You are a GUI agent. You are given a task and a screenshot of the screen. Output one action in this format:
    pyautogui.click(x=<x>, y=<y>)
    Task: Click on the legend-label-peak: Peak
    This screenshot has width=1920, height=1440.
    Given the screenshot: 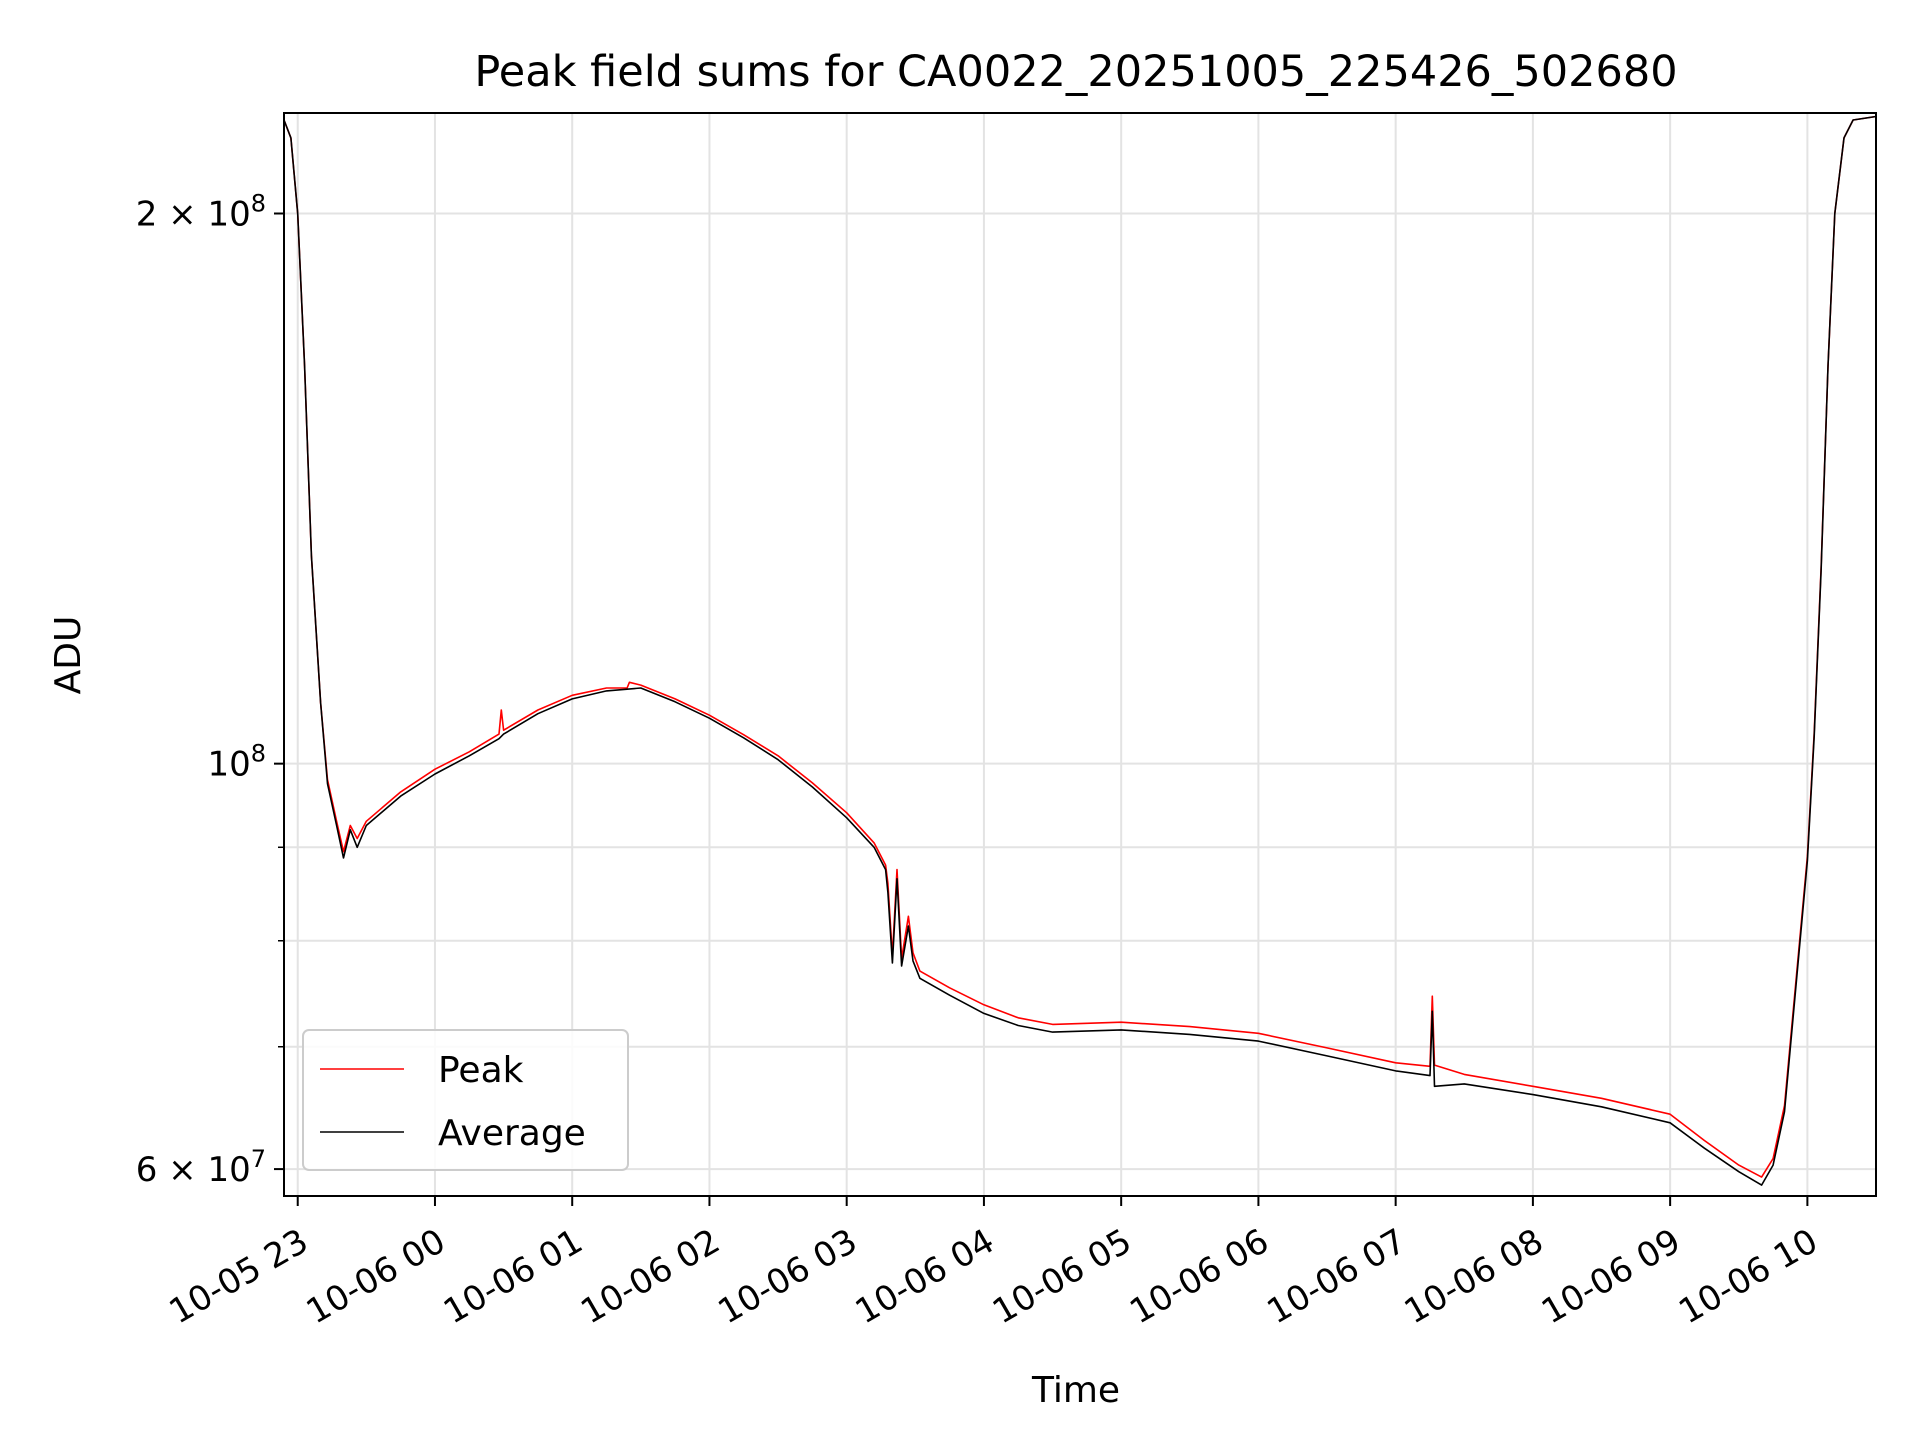 What is the action you would take?
    pyautogui.click(x=481, y=1070)
    